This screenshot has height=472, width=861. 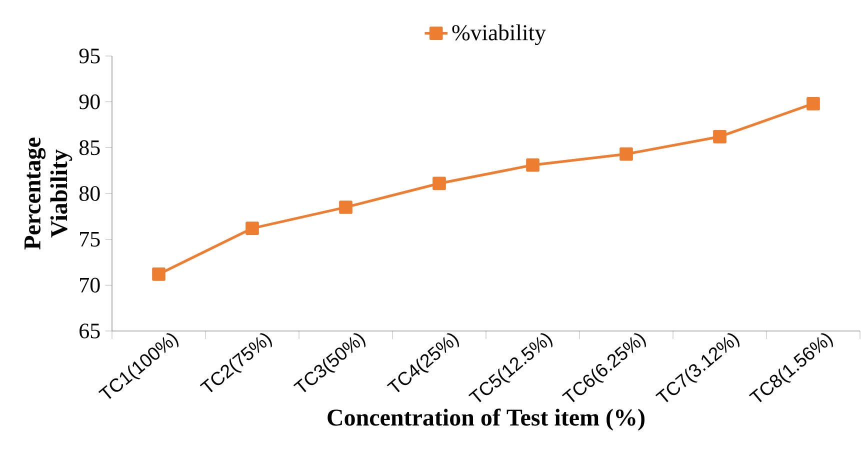 What do you see at coordinates (90, 331) in the screenshot?
I see `y-tick-label: 65` at bounding box center [90, 331].